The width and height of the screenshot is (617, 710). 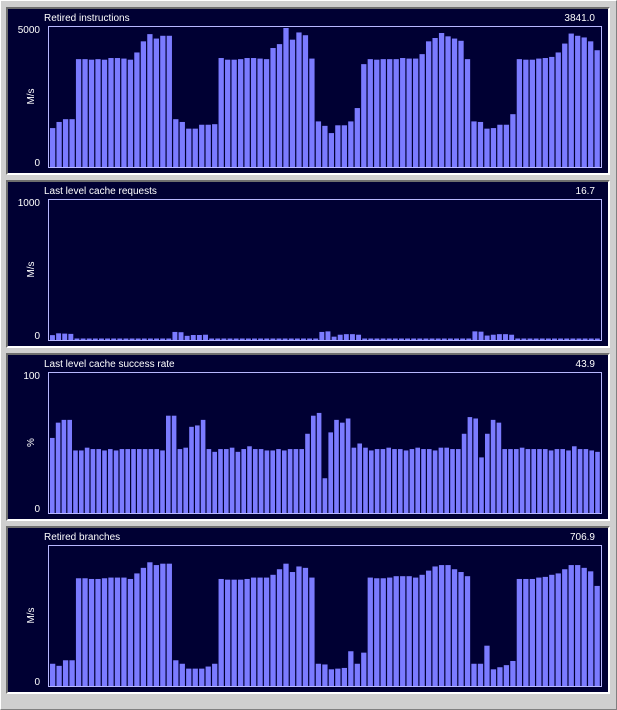 What do you see at coordinates (582, 537) in the screenshot?
I see `retired-branches-current-value: 706.9` at bounding box center [582, 537].